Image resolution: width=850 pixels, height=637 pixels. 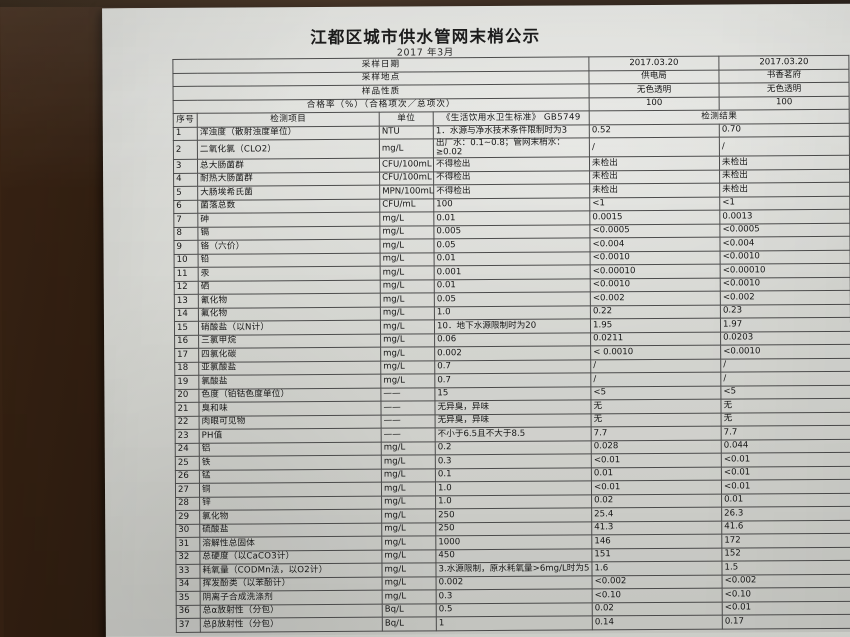 What do you see at coordinates (511, 204) in the screenshot?
I see `row-standard-limit: 100` at bounding box center [511, 204].